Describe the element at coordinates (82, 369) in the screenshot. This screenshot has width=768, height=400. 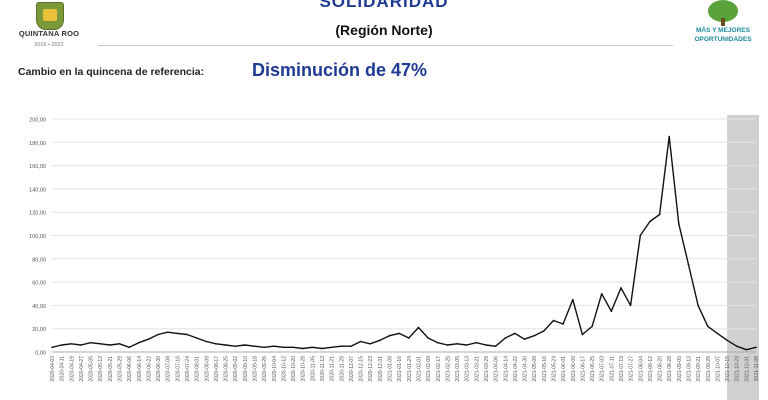
I see `x-tick-label: 2020-04-27` at that location.